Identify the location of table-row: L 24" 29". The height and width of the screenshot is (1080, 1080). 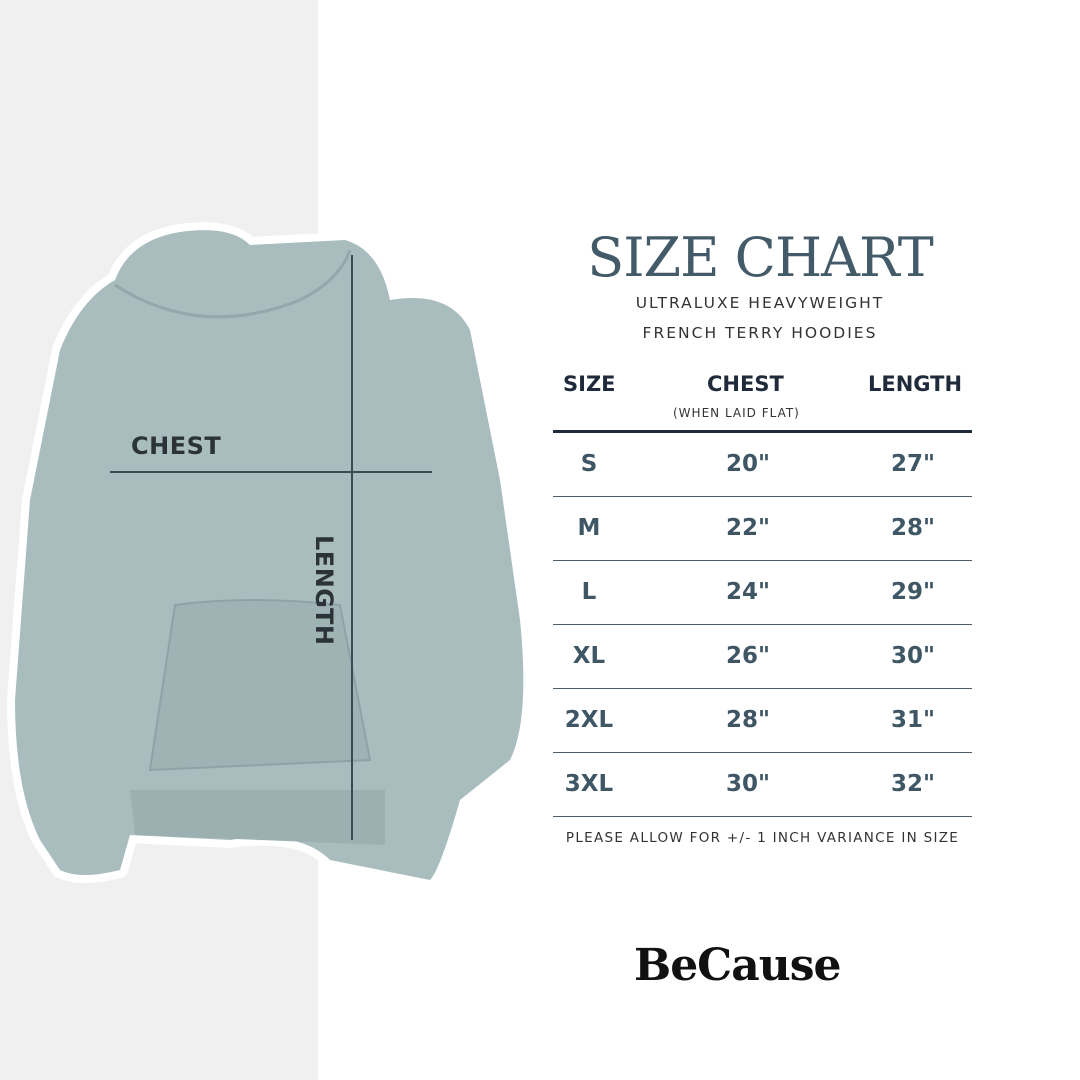
(762, 593).